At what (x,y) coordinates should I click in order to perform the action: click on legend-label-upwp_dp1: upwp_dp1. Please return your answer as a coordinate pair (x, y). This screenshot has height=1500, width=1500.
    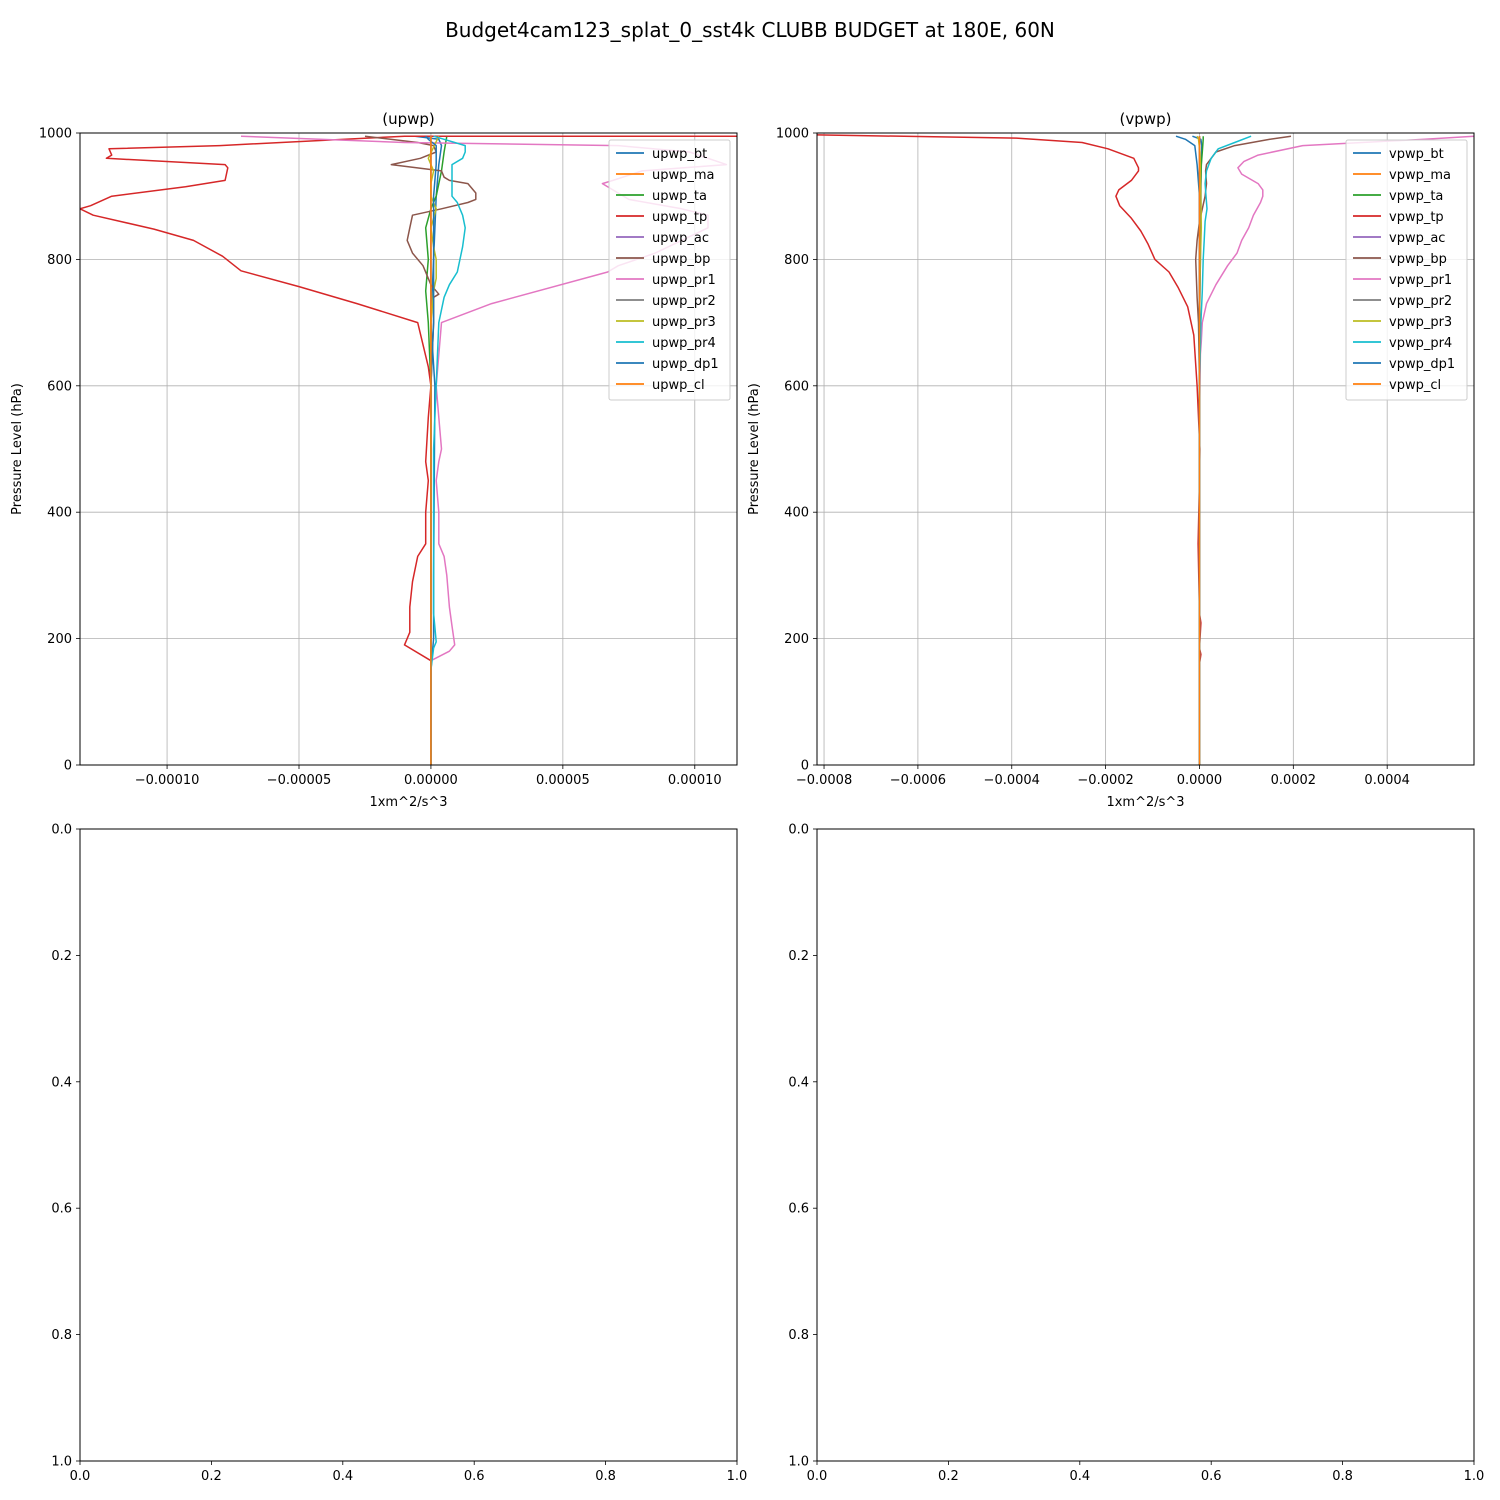
    Looking at the image, I should click on (685, 364).